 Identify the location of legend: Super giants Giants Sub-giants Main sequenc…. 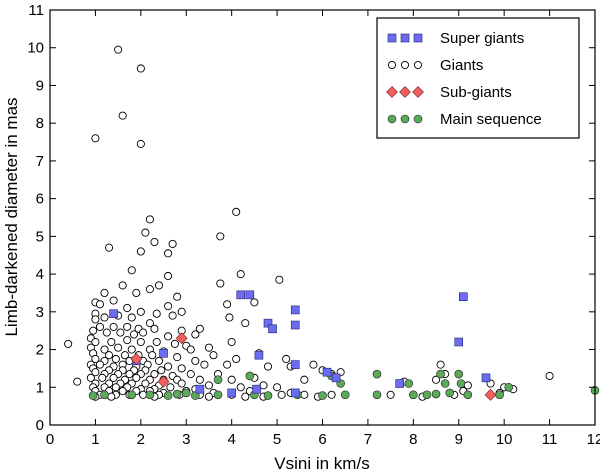
(478, 78).